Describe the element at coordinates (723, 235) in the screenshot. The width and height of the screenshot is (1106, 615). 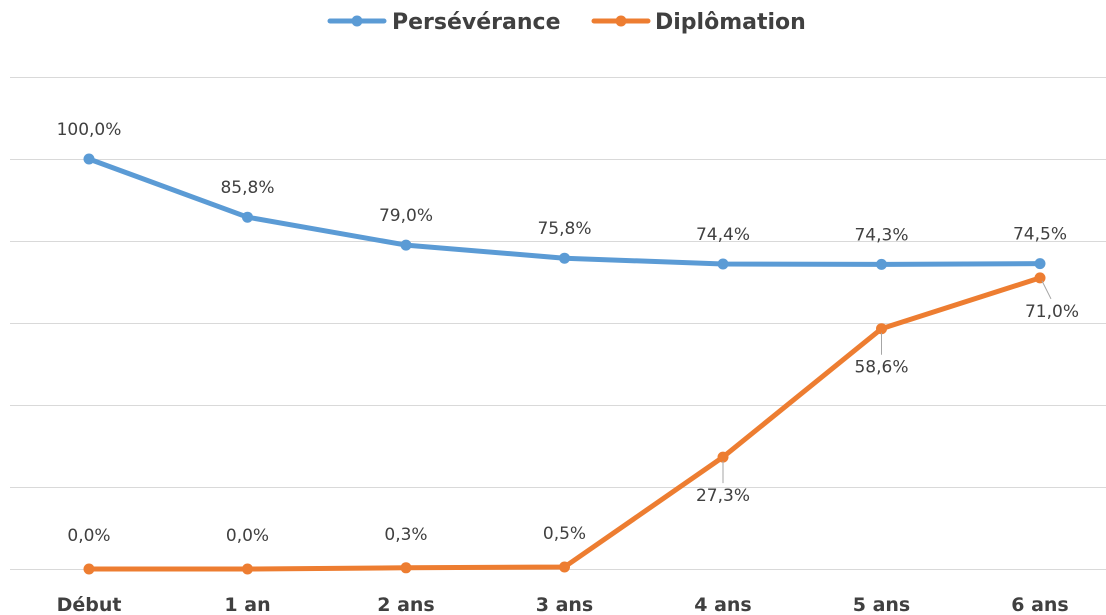
I see `data-label: 74,4%` at that location.